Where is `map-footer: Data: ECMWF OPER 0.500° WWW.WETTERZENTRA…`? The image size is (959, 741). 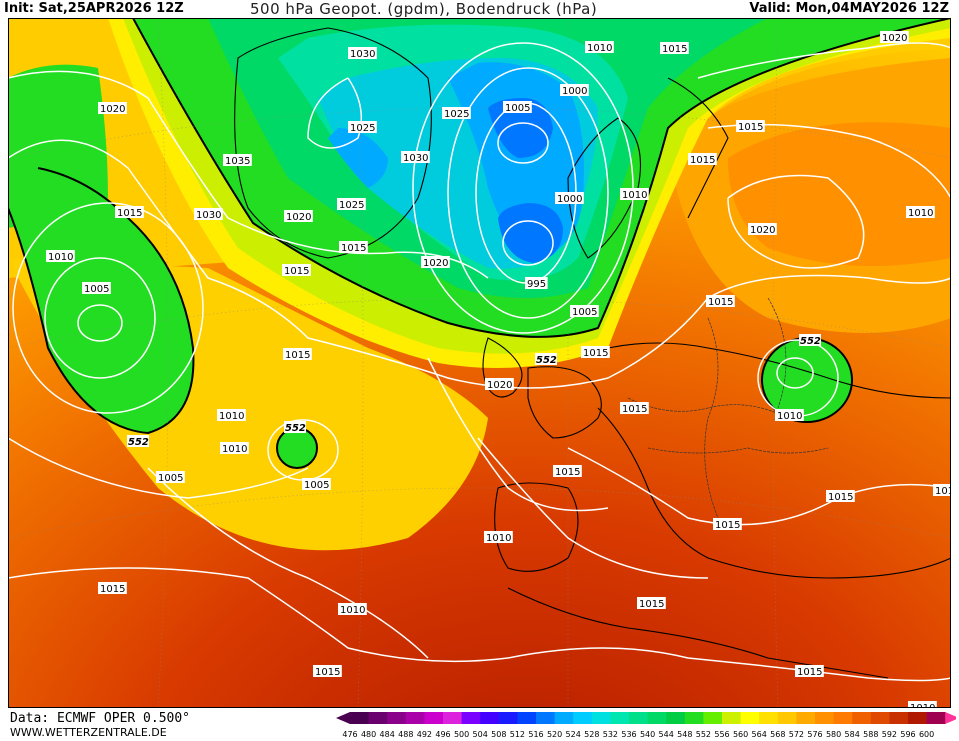 map-footer: Data: ECMWF OPER 0.500° WWW.WETTERZENTRA… is located at coordinates (100, 726).